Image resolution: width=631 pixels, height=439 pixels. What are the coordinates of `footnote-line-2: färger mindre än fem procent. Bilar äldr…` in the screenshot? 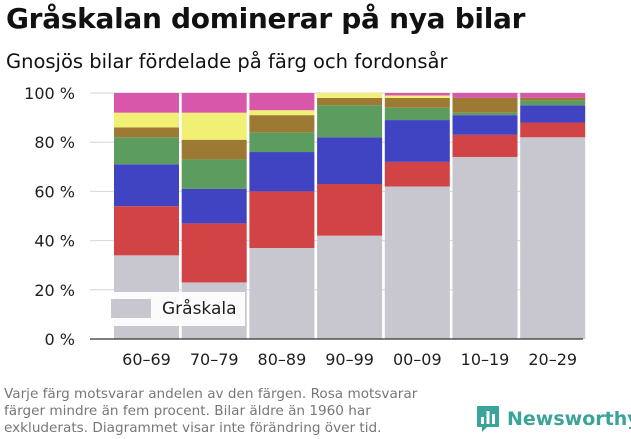 It's located at (187, 411).